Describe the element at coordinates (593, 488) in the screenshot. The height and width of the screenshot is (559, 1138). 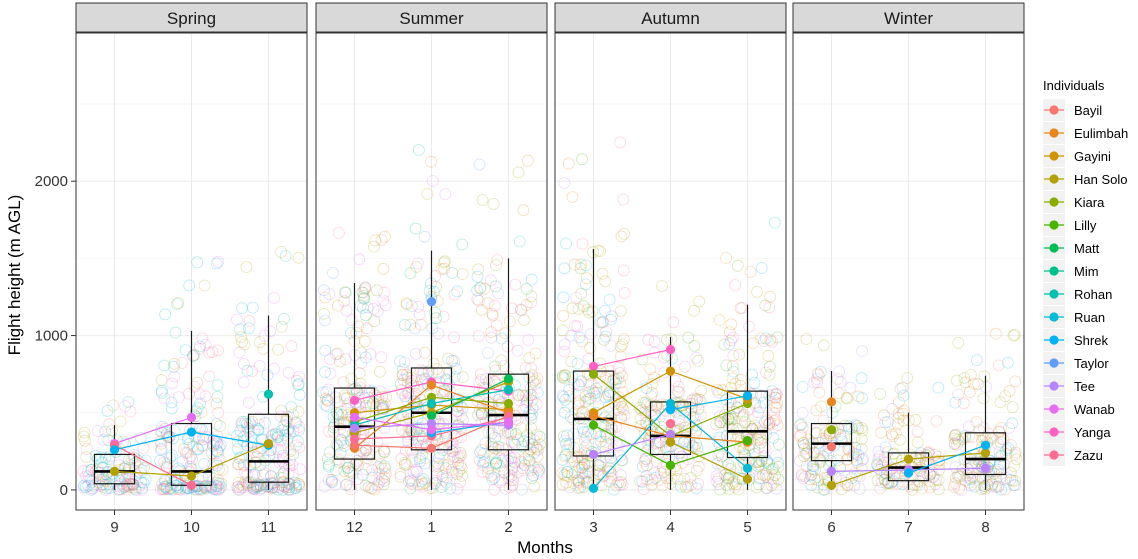
I see `median-point-ruan` at that location.